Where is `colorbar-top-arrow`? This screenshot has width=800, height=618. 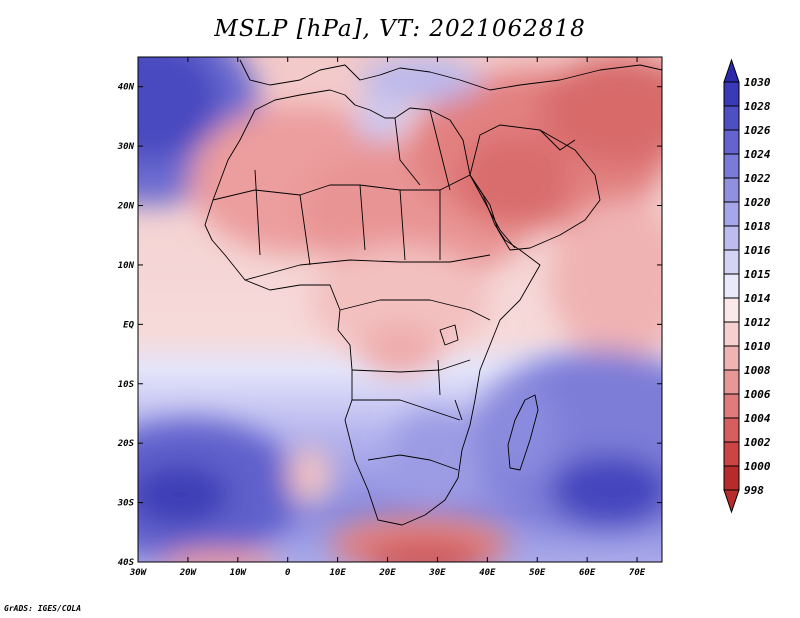
colorbar-top-arrow is located at coordinates (731, 70).